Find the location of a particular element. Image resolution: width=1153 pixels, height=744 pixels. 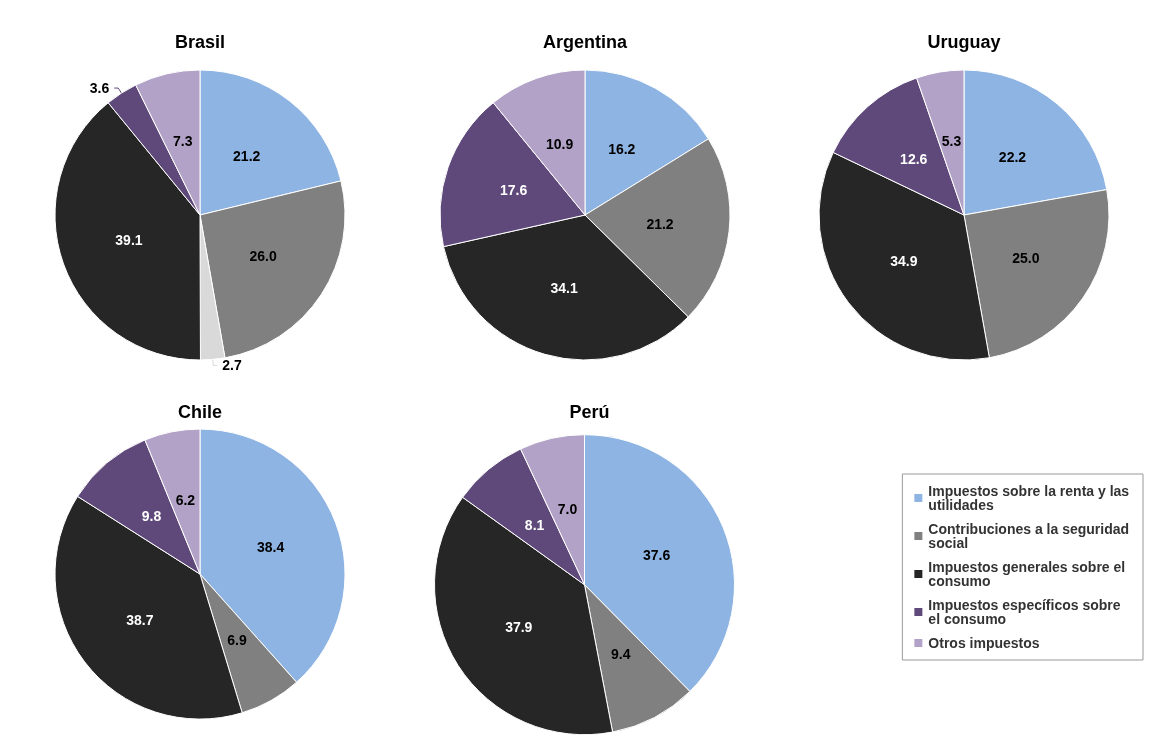

data-label: 6.9 is located at coordinates (237, 639).